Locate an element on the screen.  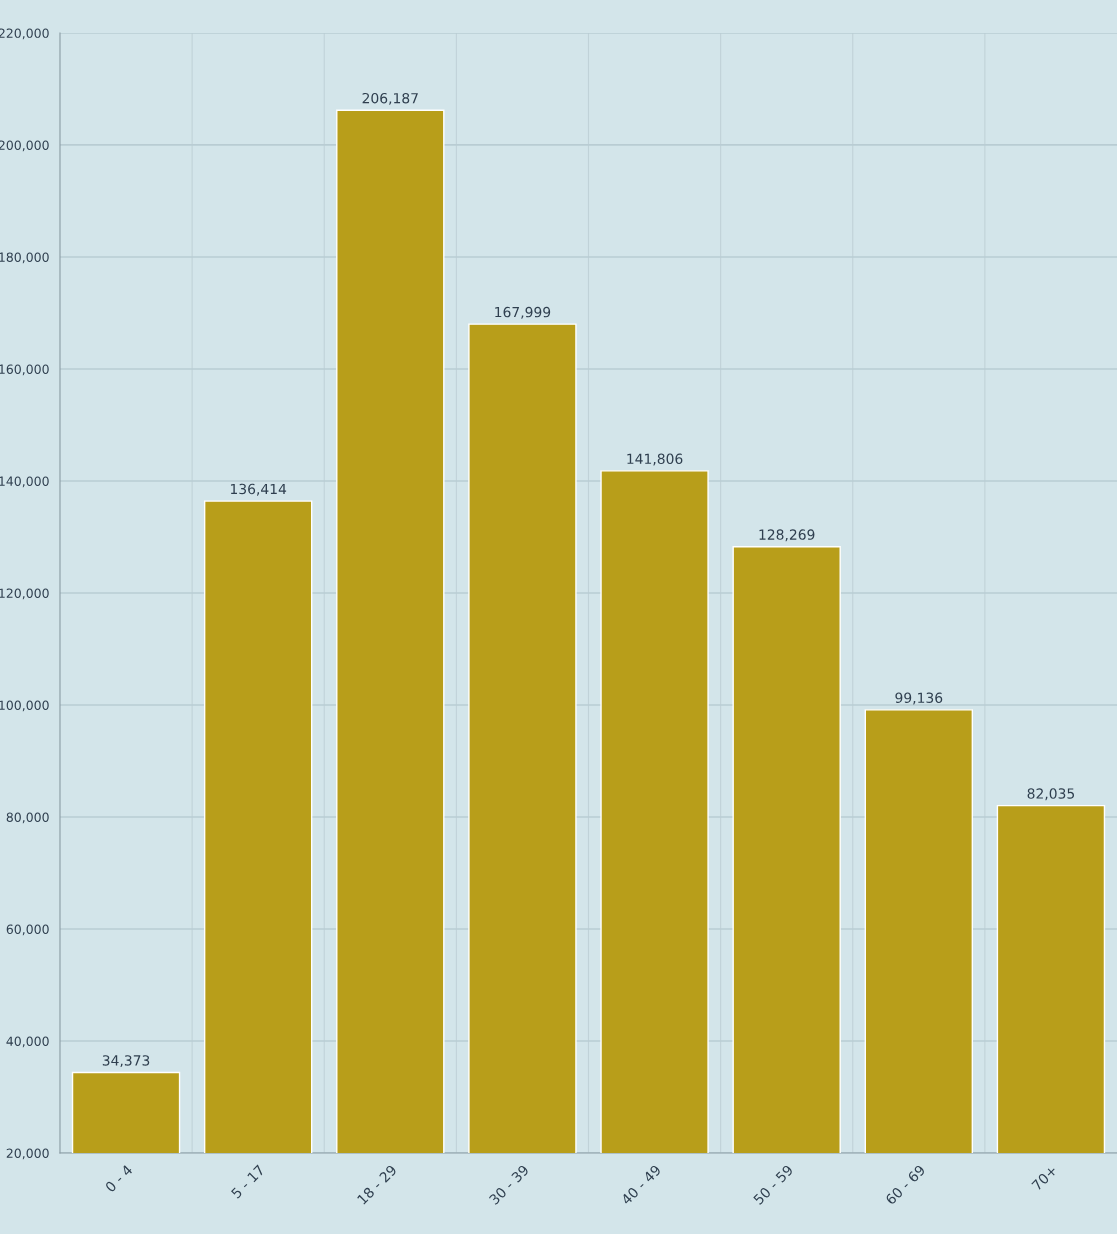
data-label: 141,806 is located at coordinates (655, 459).